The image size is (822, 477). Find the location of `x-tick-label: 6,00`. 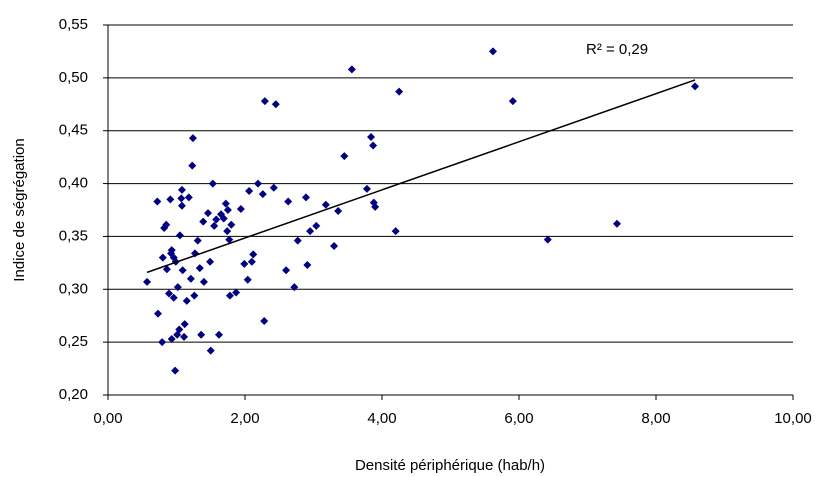

x-tick-label: 6,00 is located at coordinates (518, 418).